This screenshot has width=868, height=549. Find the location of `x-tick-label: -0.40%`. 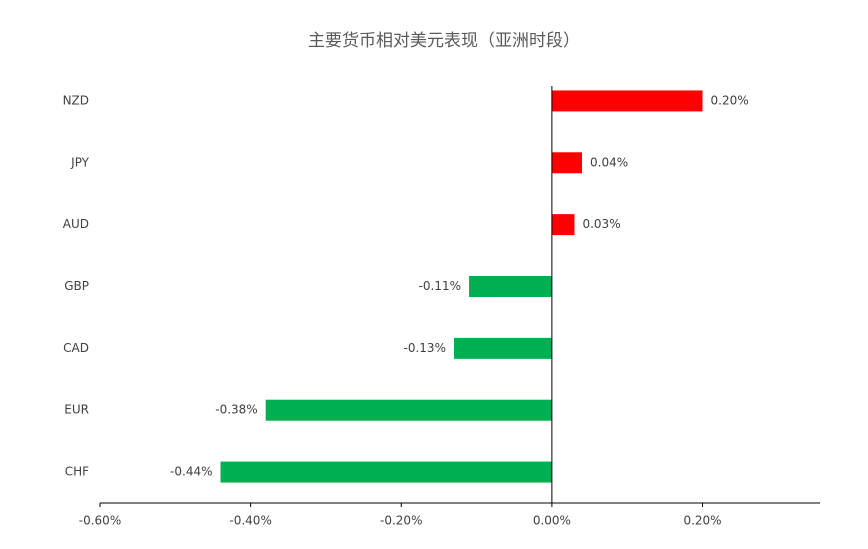

x-tick-label: -0.40% is located at coordinates (250, 521).